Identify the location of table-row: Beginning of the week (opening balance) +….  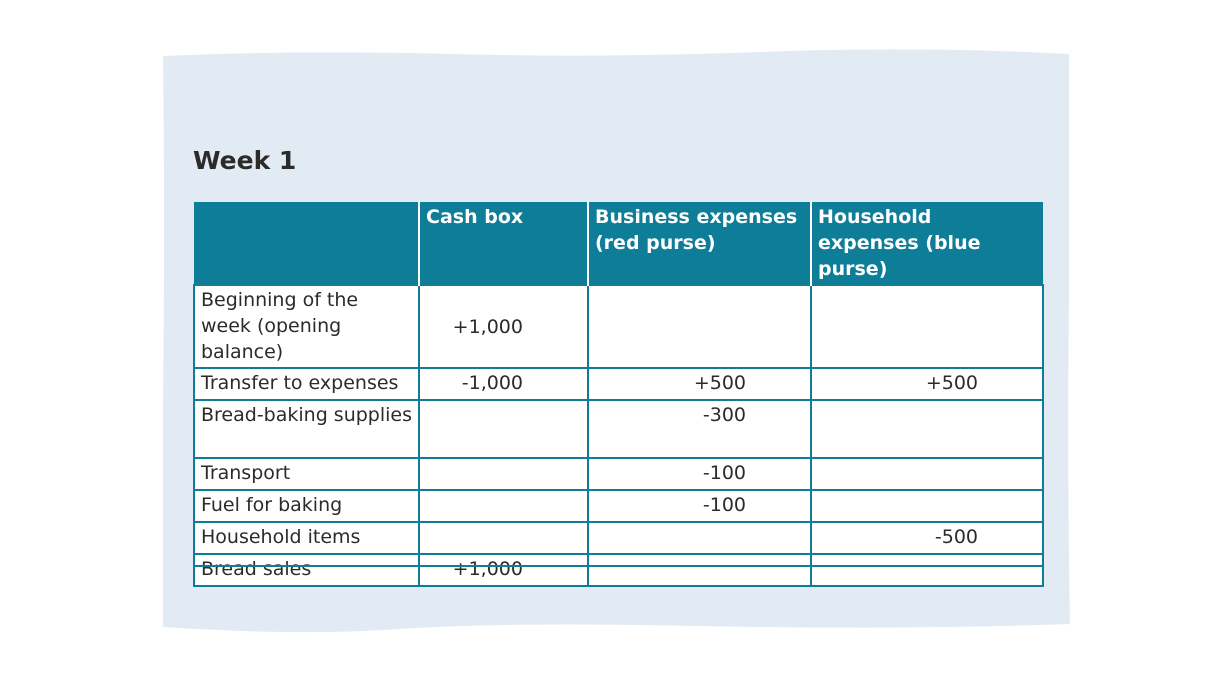
(618, 326).